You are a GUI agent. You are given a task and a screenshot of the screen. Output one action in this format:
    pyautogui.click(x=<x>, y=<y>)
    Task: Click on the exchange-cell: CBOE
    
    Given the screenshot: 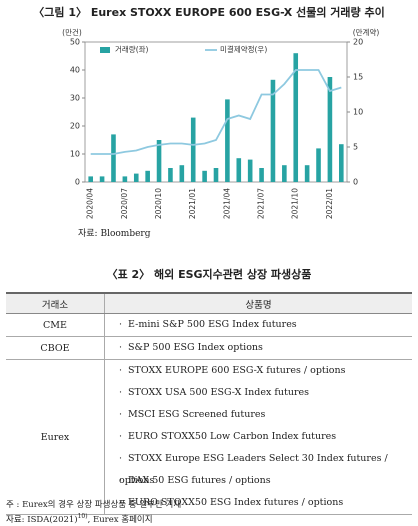 What is the action you would take?
    pyautogui.click(x=55, y=348)
    